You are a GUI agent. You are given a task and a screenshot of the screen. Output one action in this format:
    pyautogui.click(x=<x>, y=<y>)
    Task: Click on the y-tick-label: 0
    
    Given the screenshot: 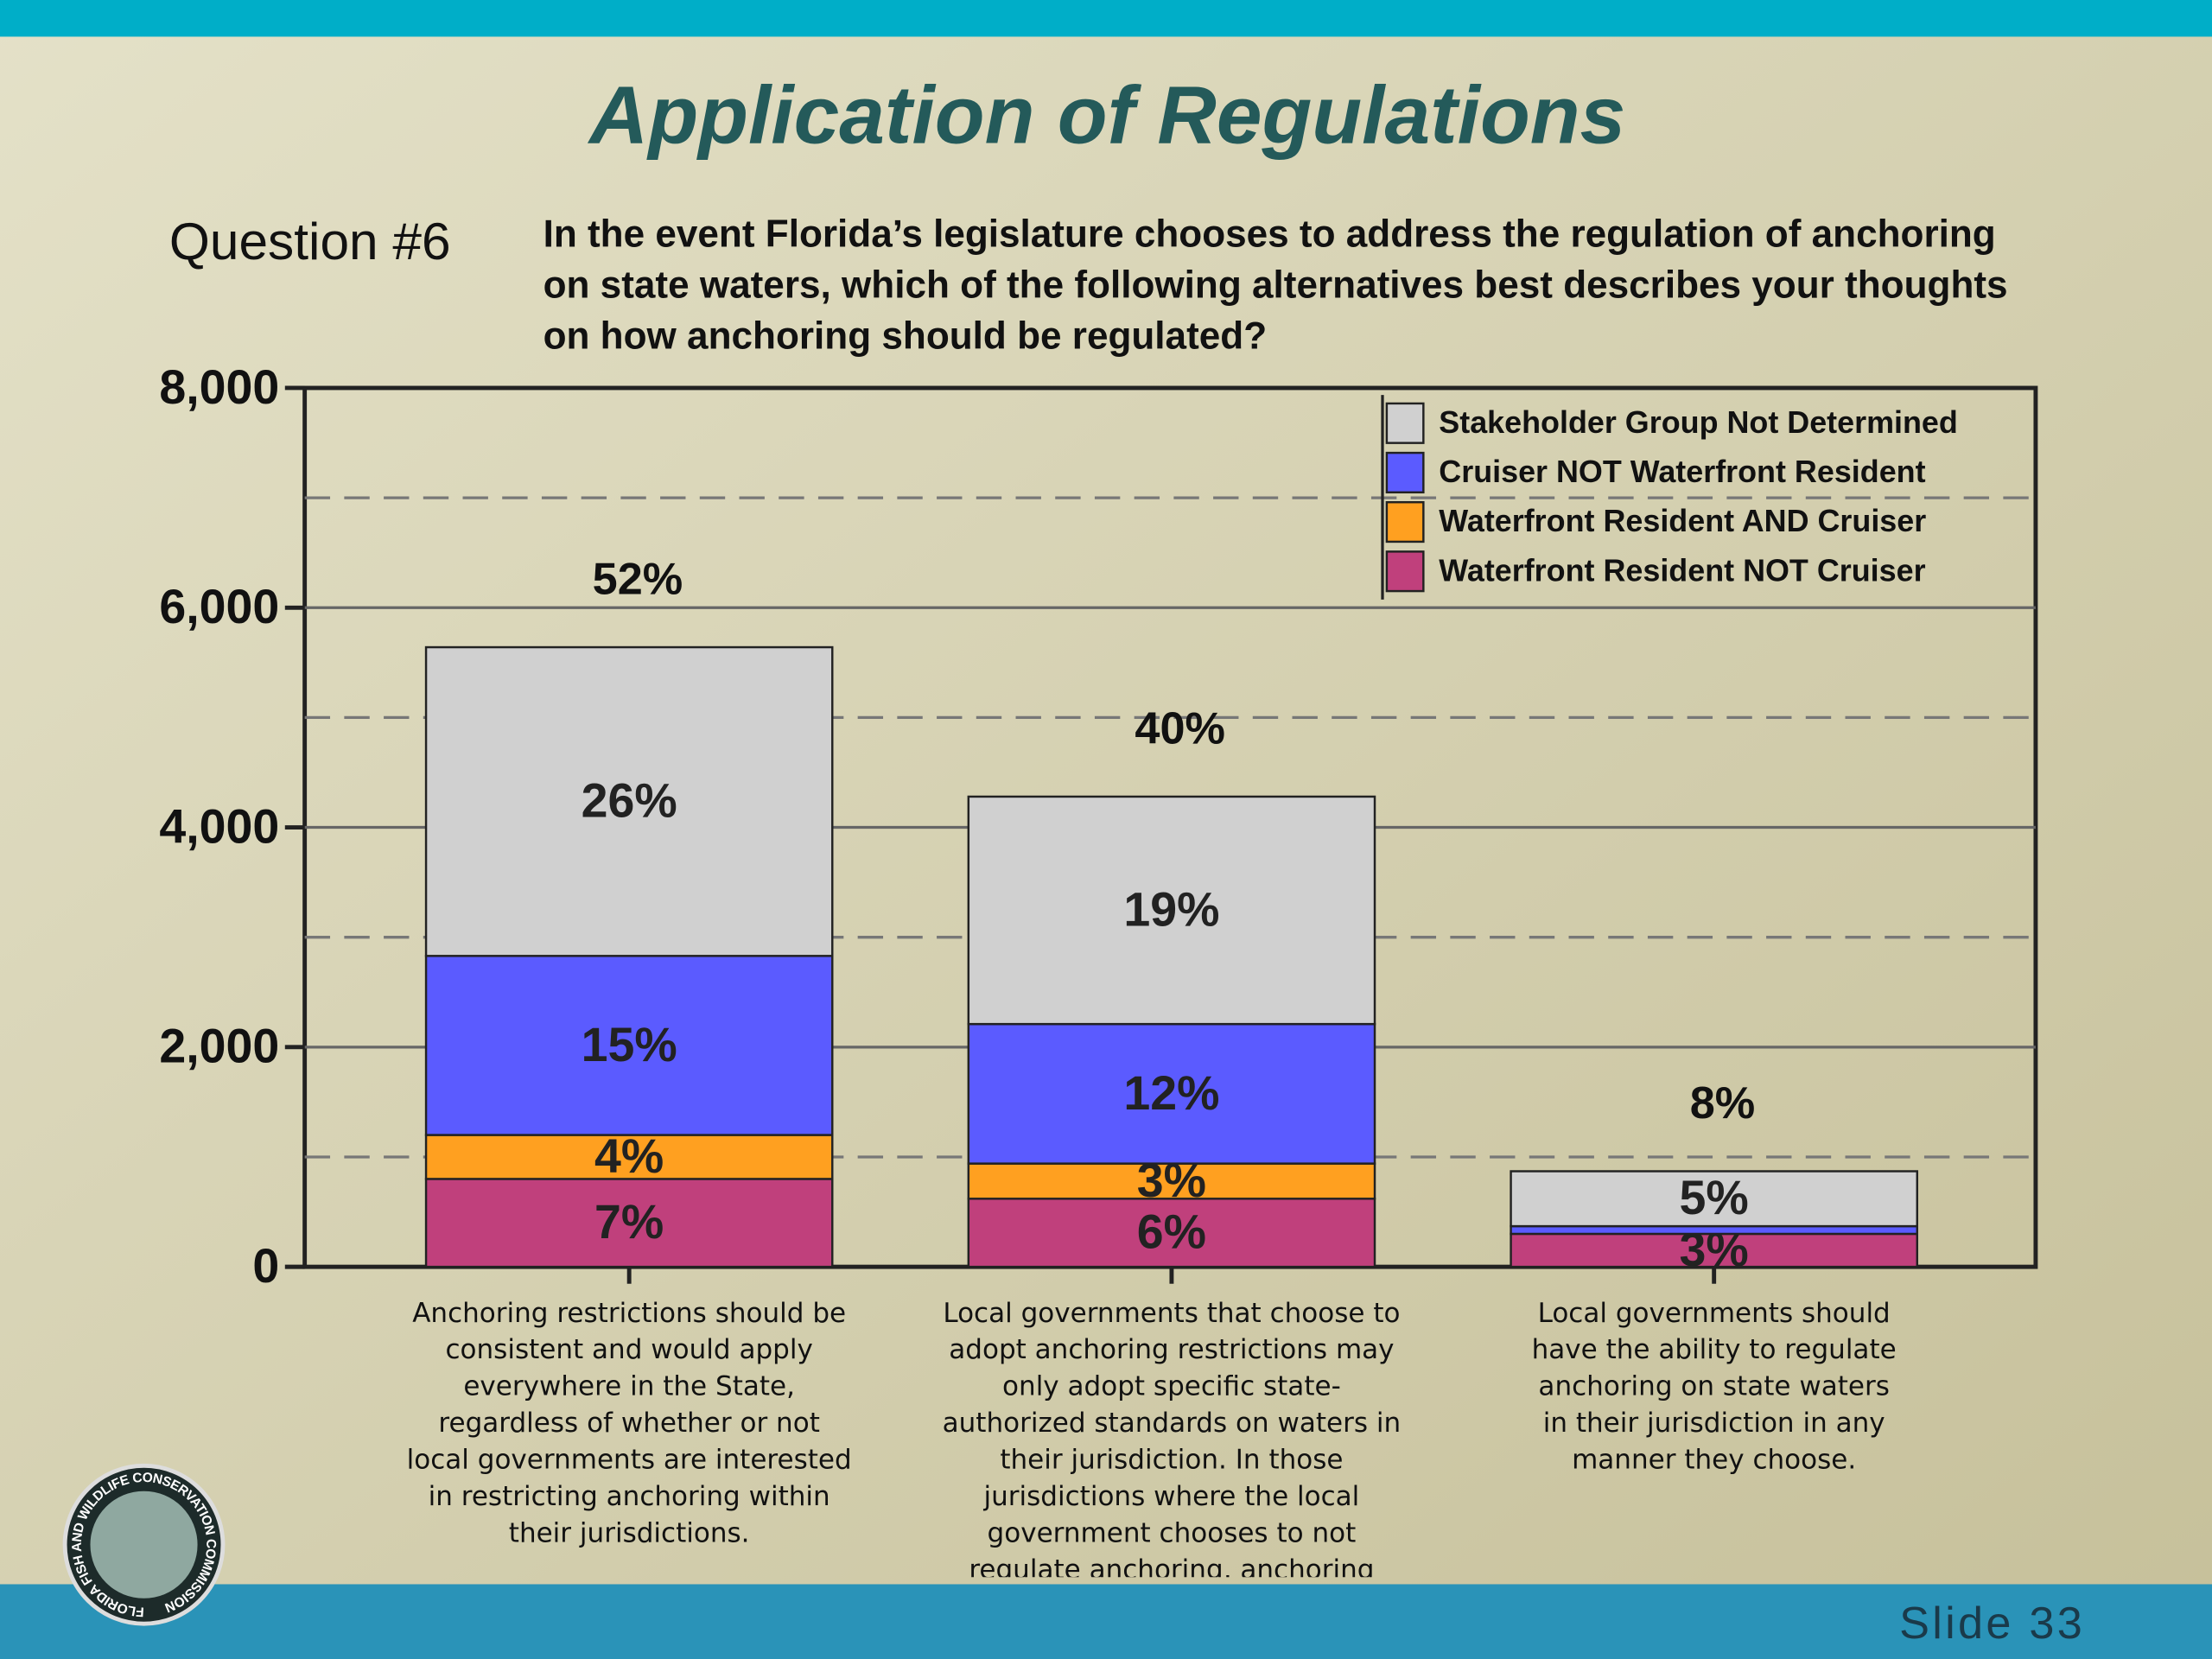 What is the action you would take?
    pyautogui.click(x=265, y=1266)
    